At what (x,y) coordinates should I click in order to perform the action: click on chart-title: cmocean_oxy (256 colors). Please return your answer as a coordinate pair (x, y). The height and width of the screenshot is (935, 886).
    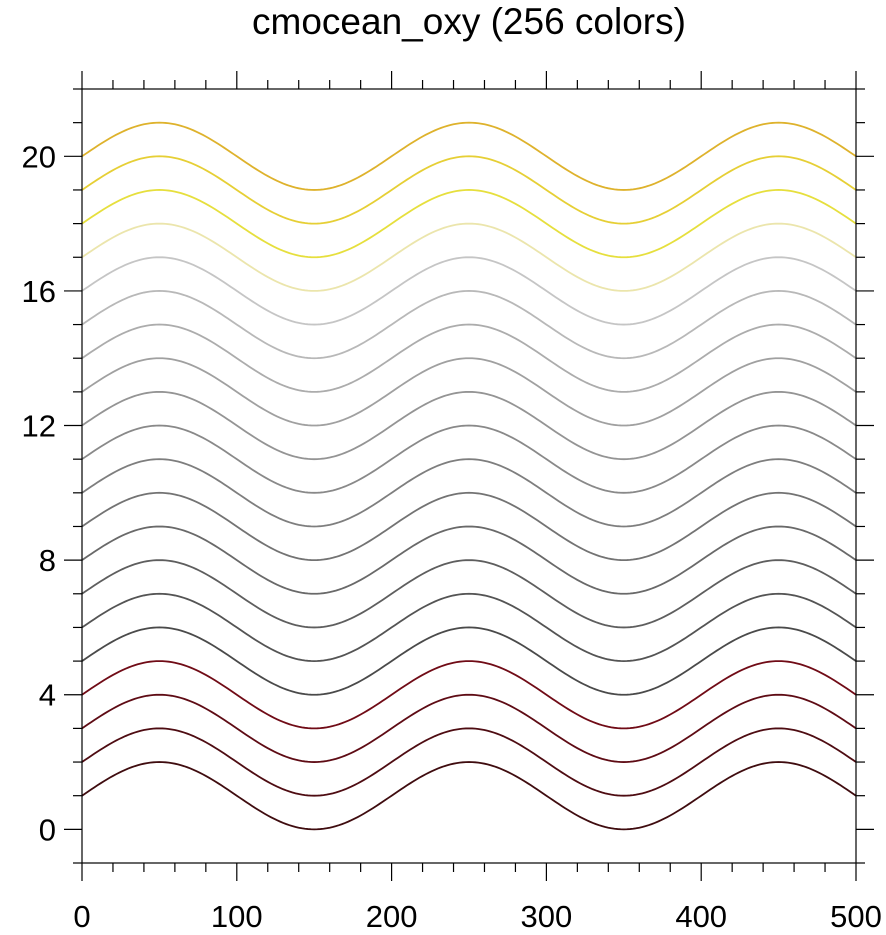
    Looking at the image, I should click on (469, 21).